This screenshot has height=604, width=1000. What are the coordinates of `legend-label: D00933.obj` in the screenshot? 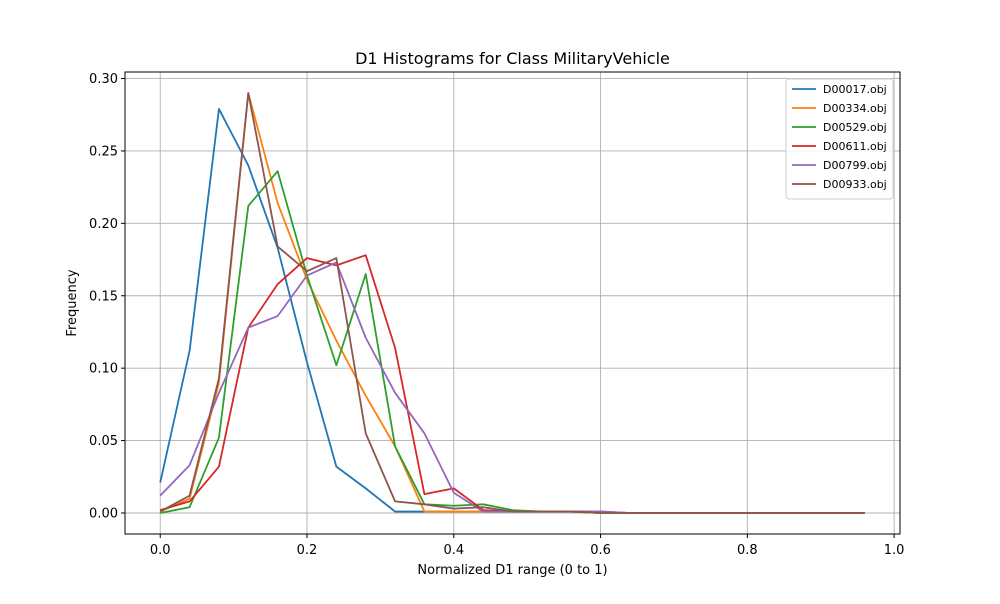 It's located at (855, 184).